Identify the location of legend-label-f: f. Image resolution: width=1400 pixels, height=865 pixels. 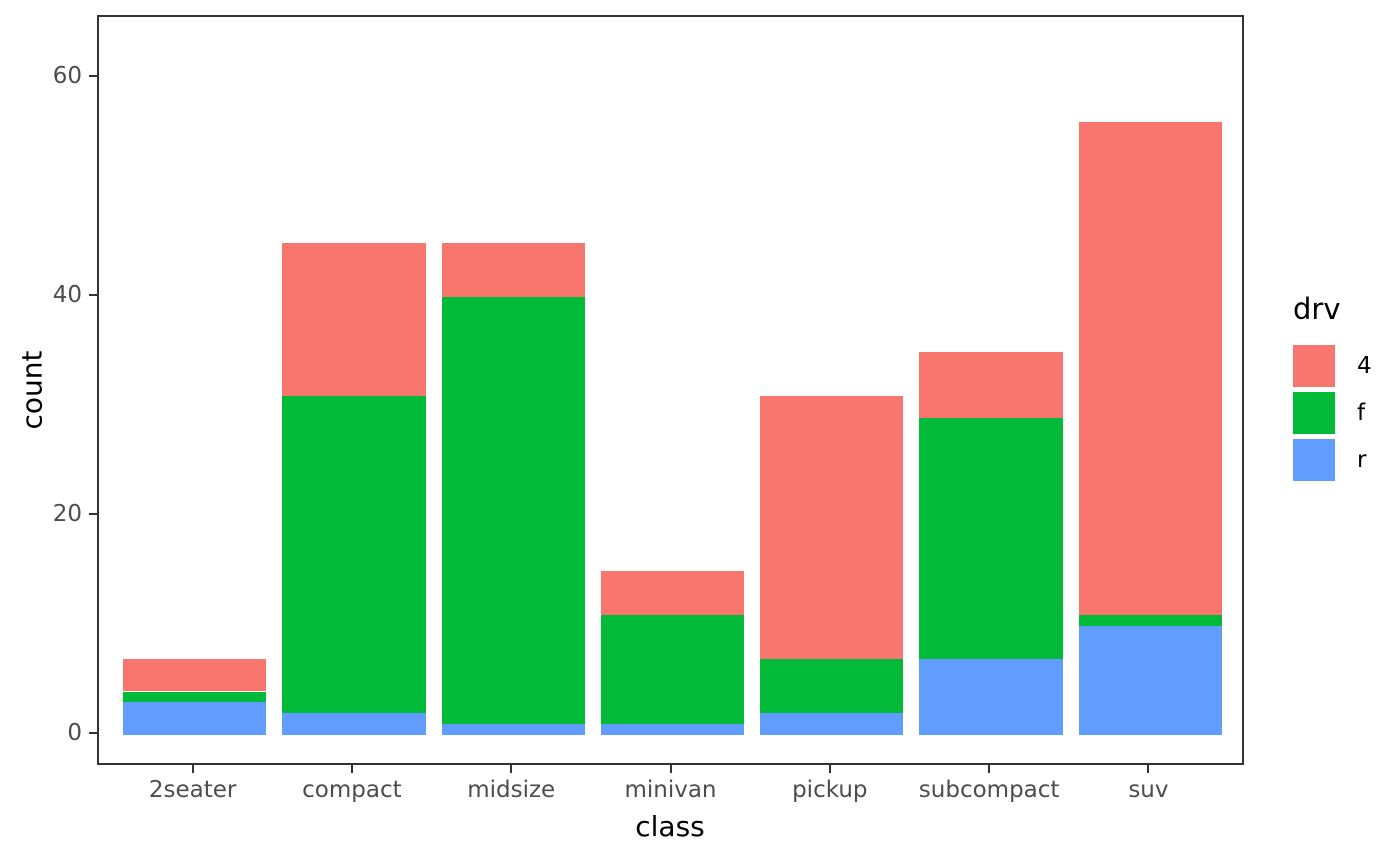
(1361, 413).